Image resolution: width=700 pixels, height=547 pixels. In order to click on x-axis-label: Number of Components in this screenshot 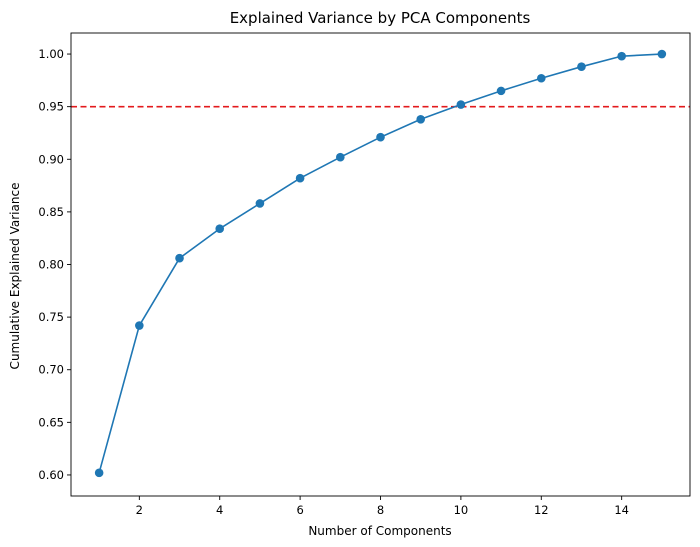, I will do `click(379, 531)`.